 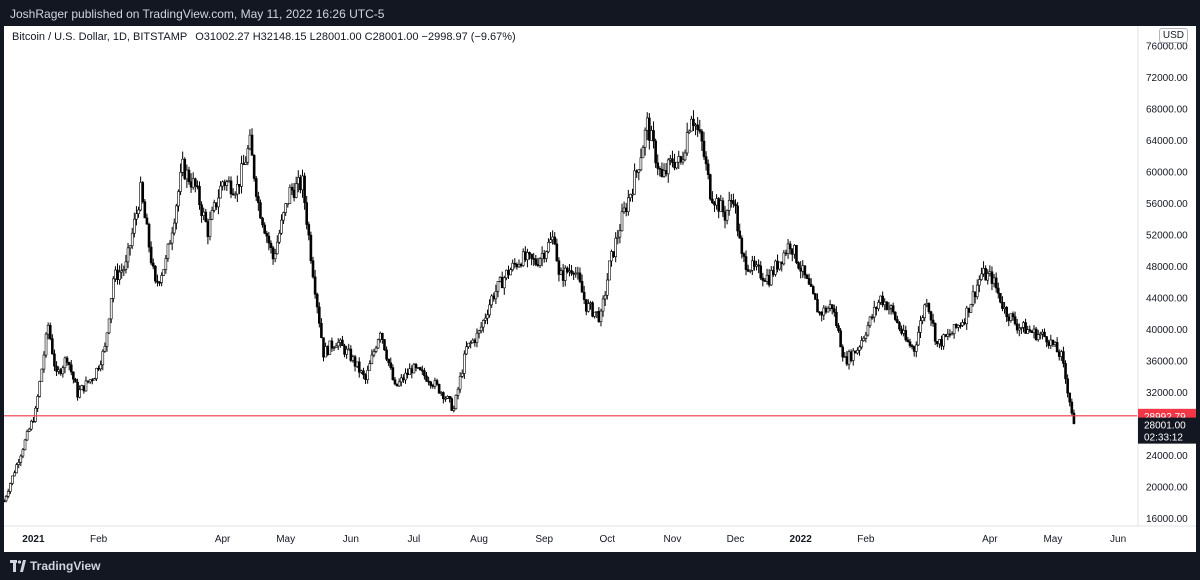 What do you see at coordinates (1167, 204) in the screenshot?
I see `y-tick-label: 56000.00` at bounding box center [1167, 204].